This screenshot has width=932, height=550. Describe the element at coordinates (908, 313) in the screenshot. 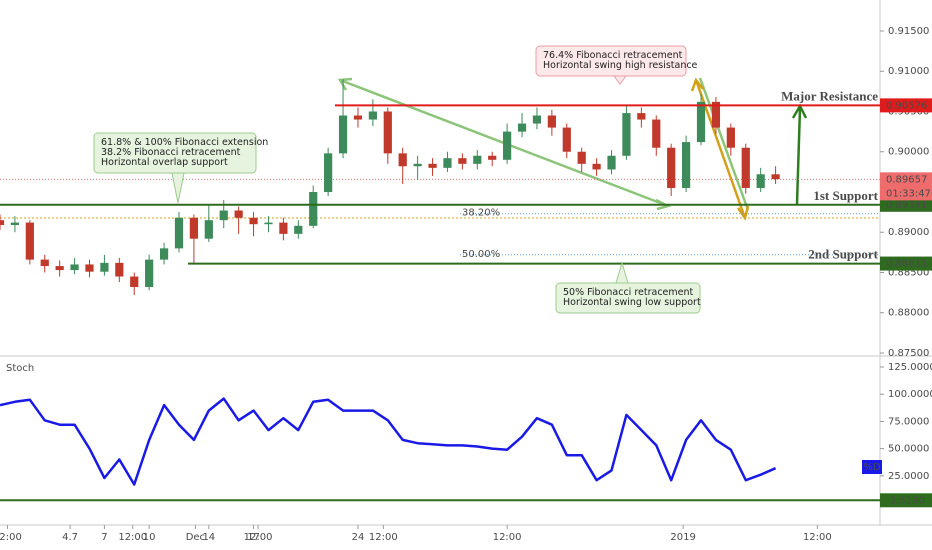

I see `y-tick-label: 0.88000` at that location.